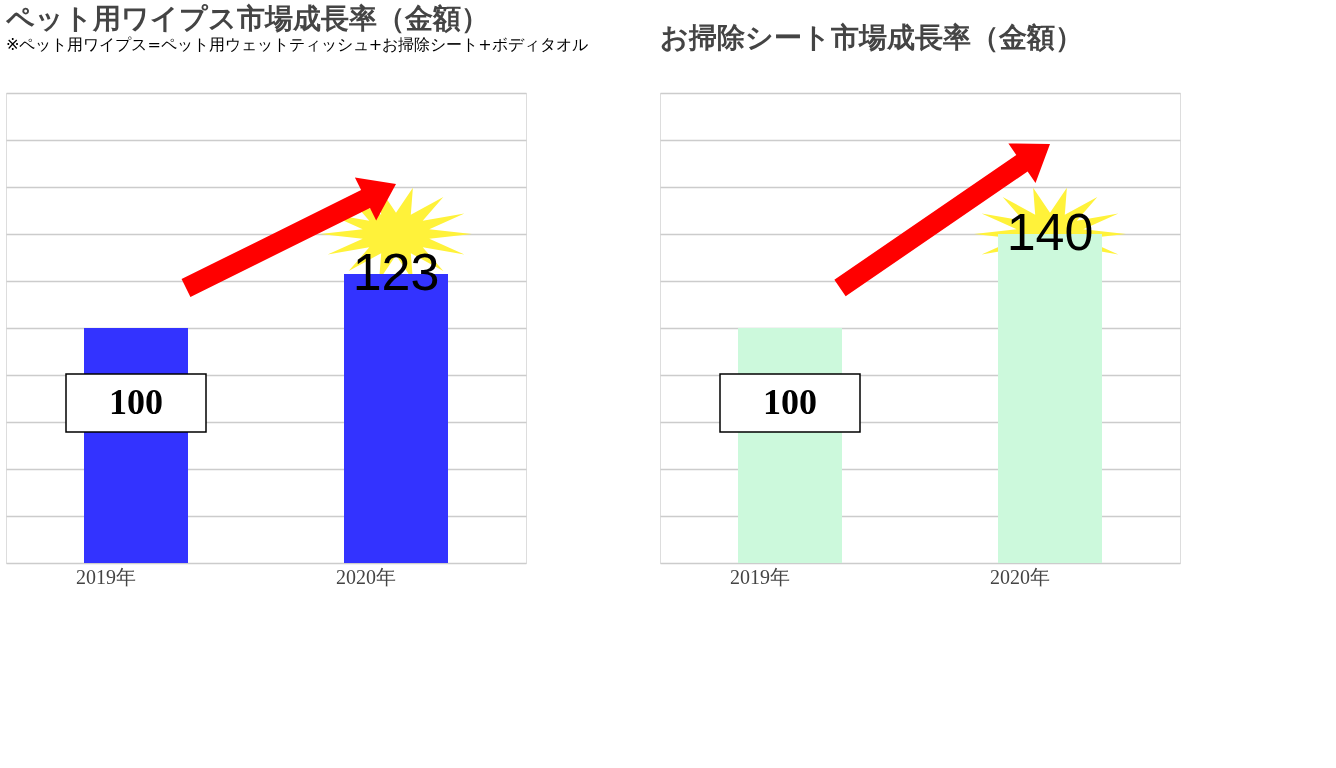  I want to click on data-label: 123, so click(396, 271).